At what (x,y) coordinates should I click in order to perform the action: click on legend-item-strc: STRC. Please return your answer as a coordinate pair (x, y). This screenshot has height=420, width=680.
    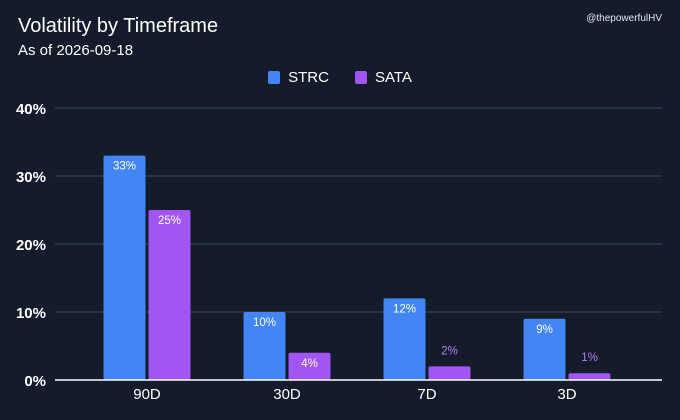
    Looking at the image, I should click on (298, 77).